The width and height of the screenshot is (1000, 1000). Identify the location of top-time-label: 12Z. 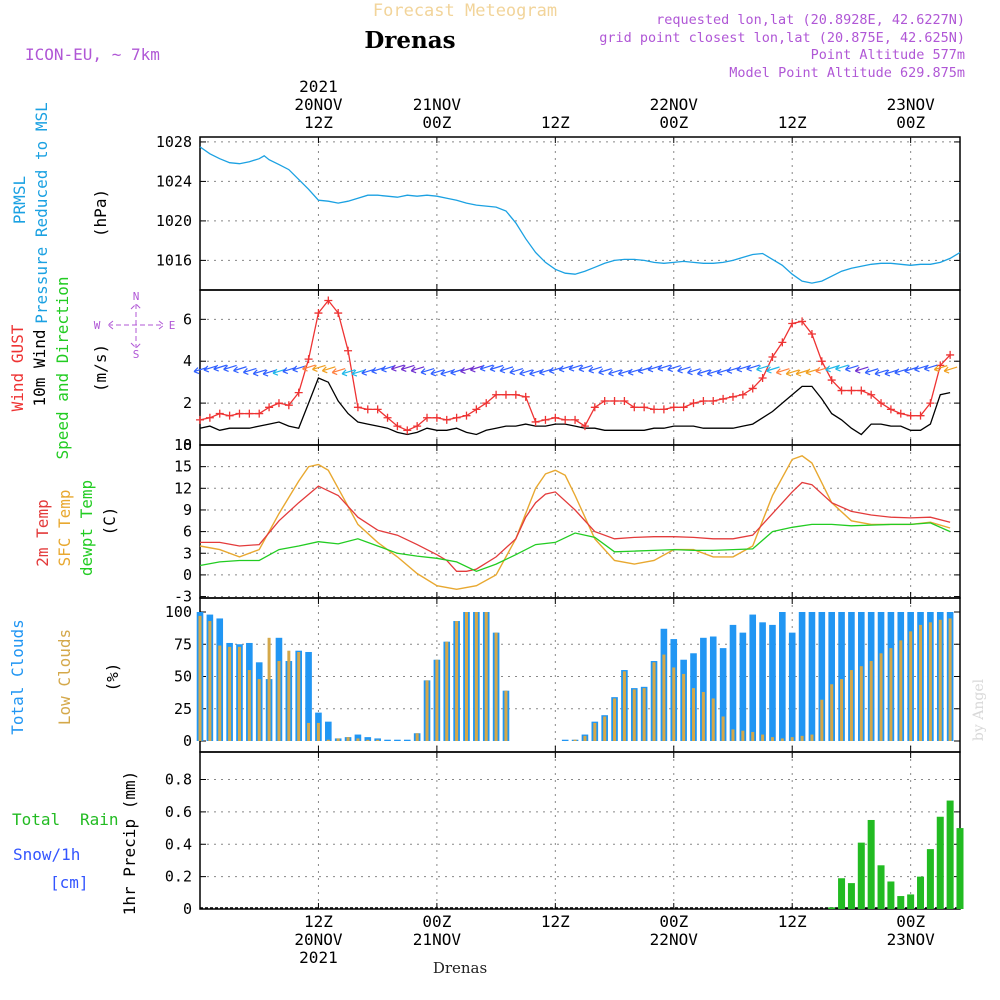
(792, 122).